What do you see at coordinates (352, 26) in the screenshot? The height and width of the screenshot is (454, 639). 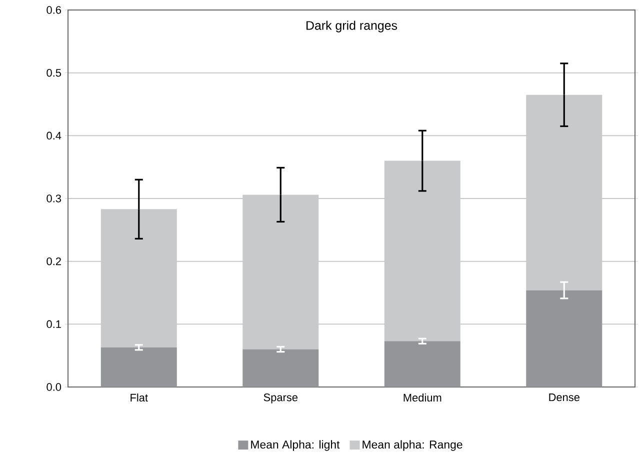 I see `text: Dark grid ranges` at bounding box center [352, 26].